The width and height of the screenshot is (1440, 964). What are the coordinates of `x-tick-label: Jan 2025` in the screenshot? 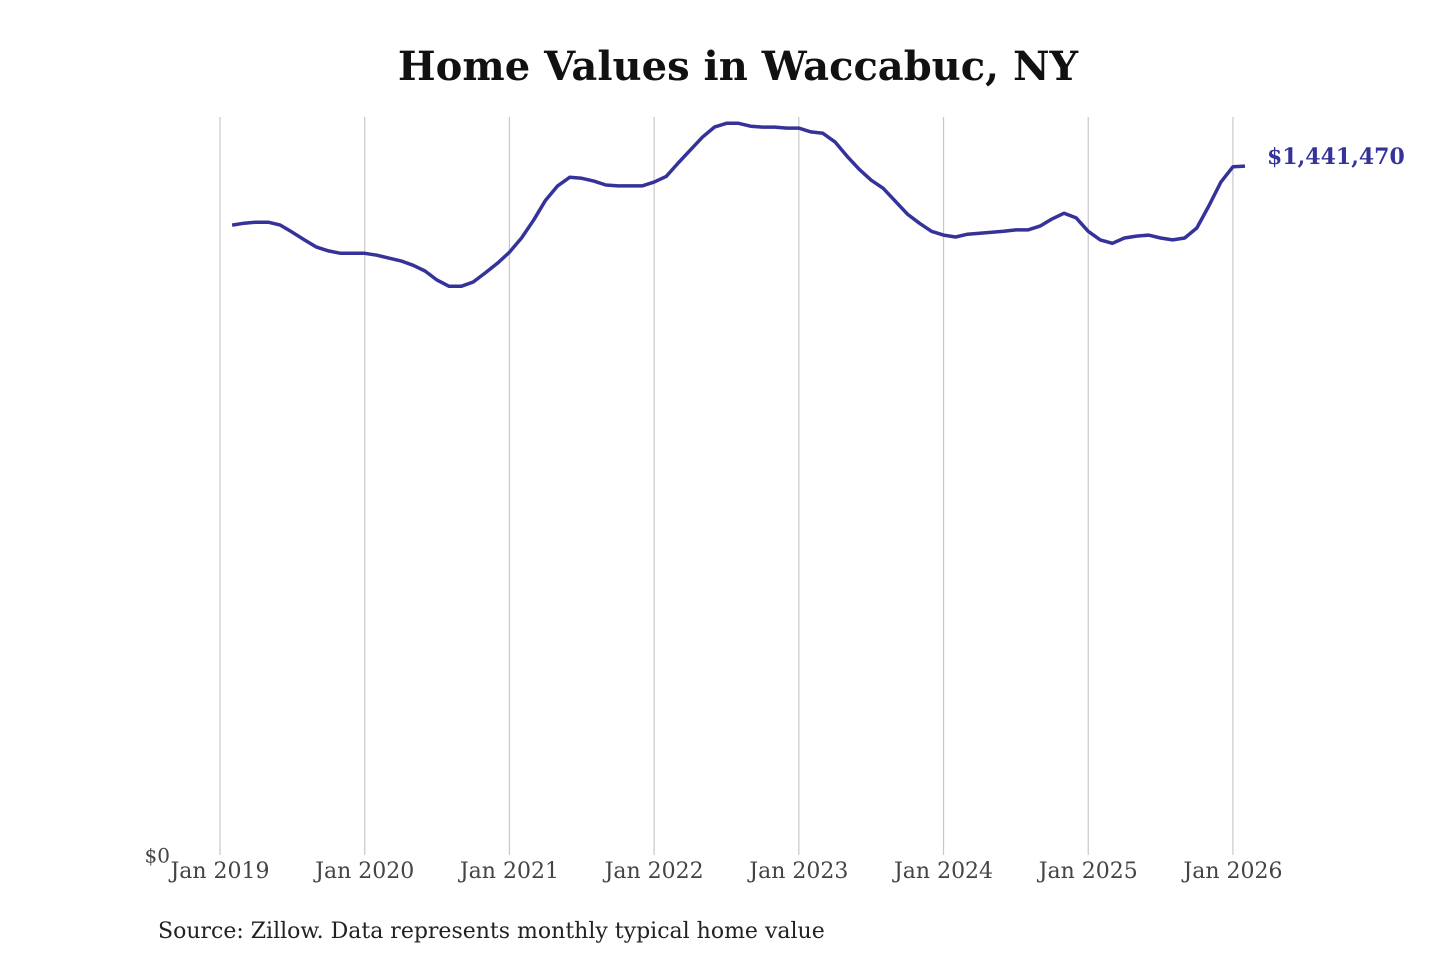 It's located at (1087, 871).